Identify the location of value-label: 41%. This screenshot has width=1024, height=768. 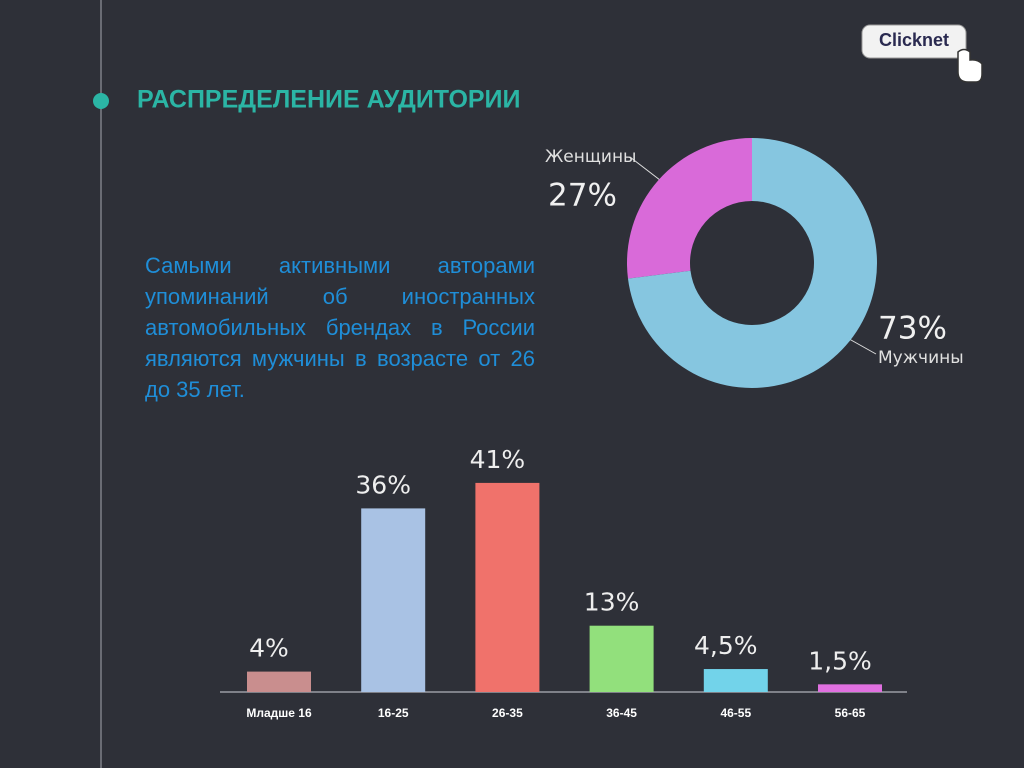
(498, 459).